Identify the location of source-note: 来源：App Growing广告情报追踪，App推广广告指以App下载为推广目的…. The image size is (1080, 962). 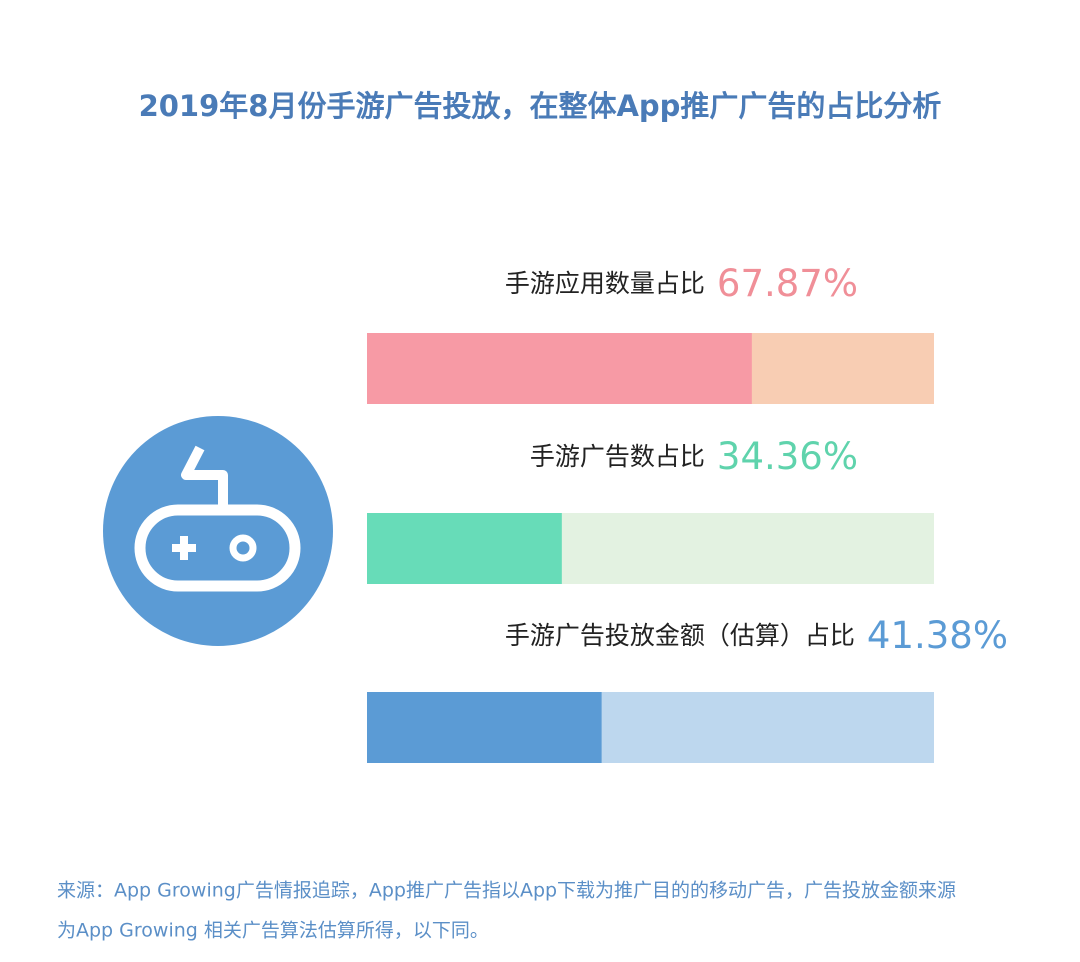
(506, 891).